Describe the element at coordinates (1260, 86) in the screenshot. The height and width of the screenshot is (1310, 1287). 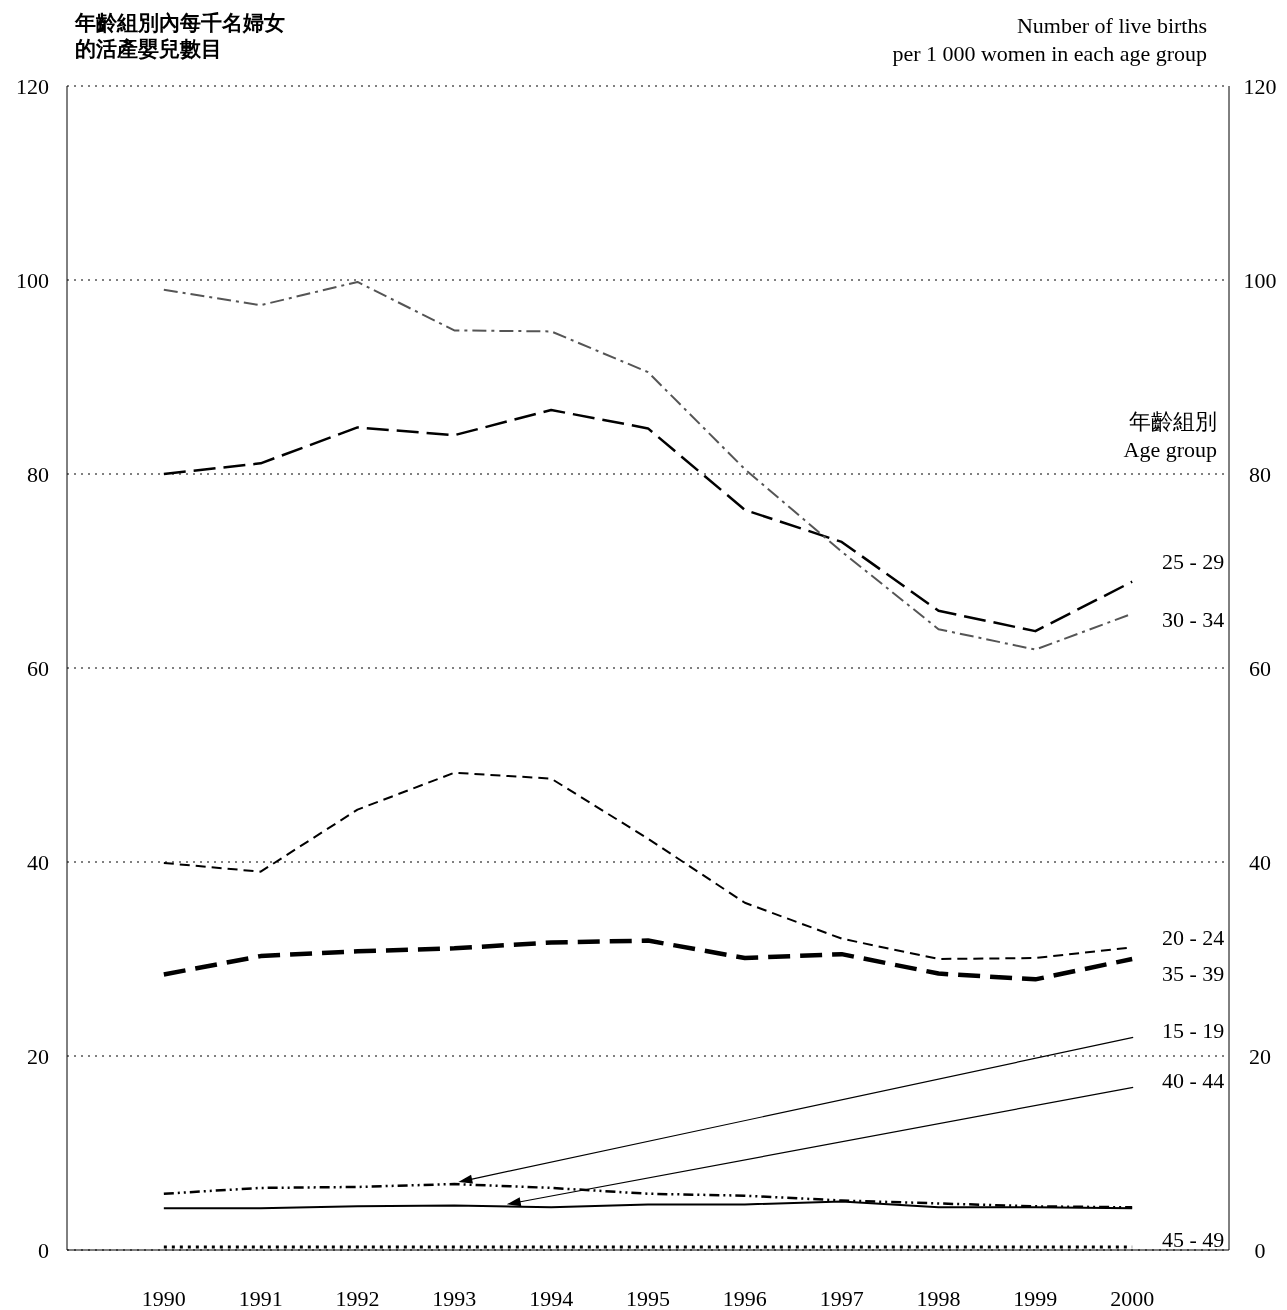
I see `y2-tick-label: 120` at that location.